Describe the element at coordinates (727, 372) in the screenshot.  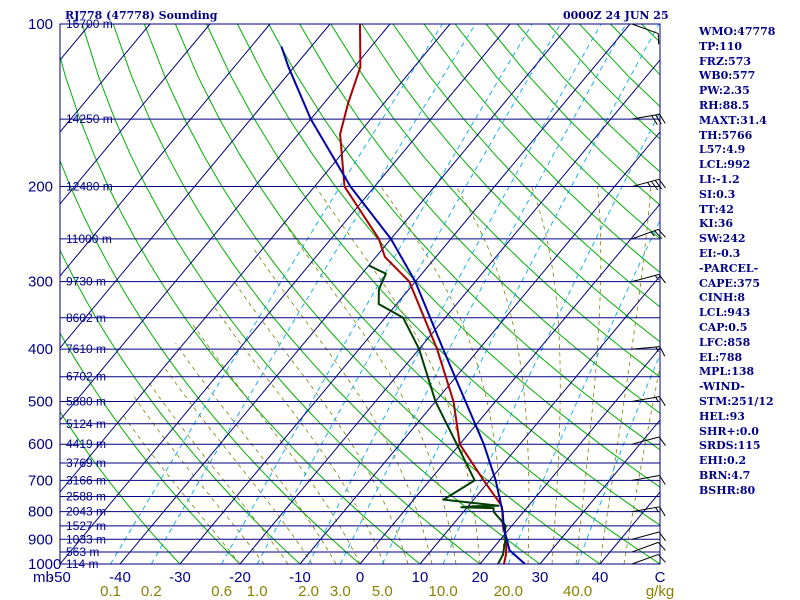
I see `index-item: MPL:138` at that location.